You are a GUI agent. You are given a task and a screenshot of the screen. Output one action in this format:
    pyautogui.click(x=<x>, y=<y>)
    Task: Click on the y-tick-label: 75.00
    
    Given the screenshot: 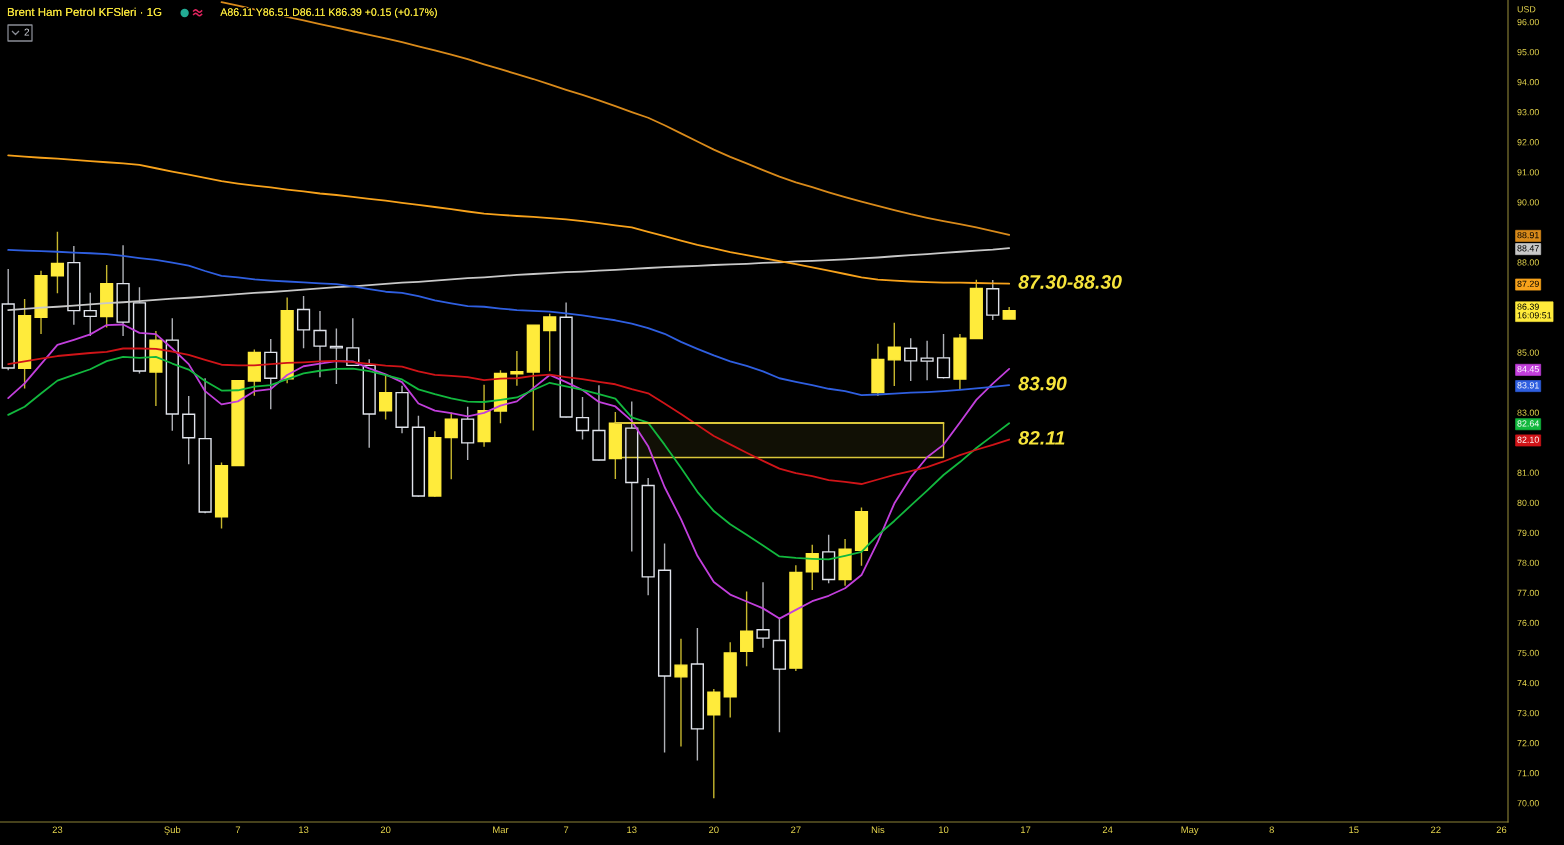 What is the action you would take?
    pyautogui.click(x=1528, y=653)
    